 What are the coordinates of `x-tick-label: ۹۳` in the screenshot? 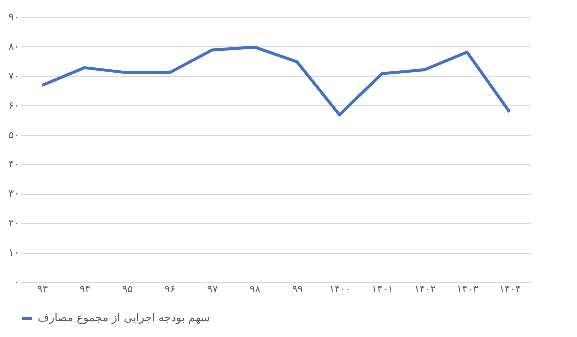 It's located at (43, 290).